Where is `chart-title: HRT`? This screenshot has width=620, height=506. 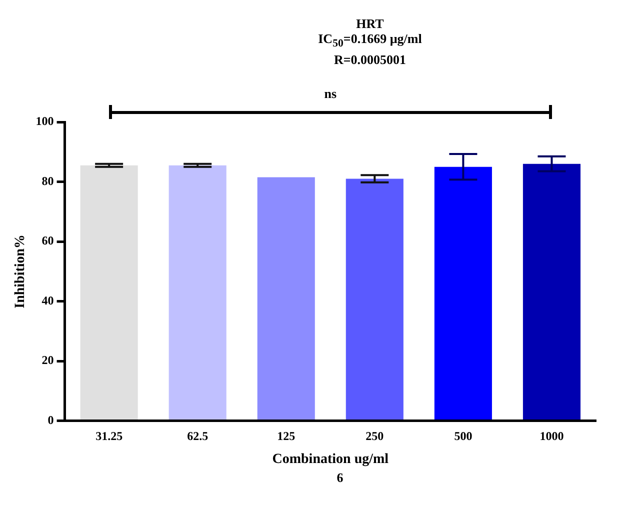
chart-title: HRT is located at coordinates (370, 23).